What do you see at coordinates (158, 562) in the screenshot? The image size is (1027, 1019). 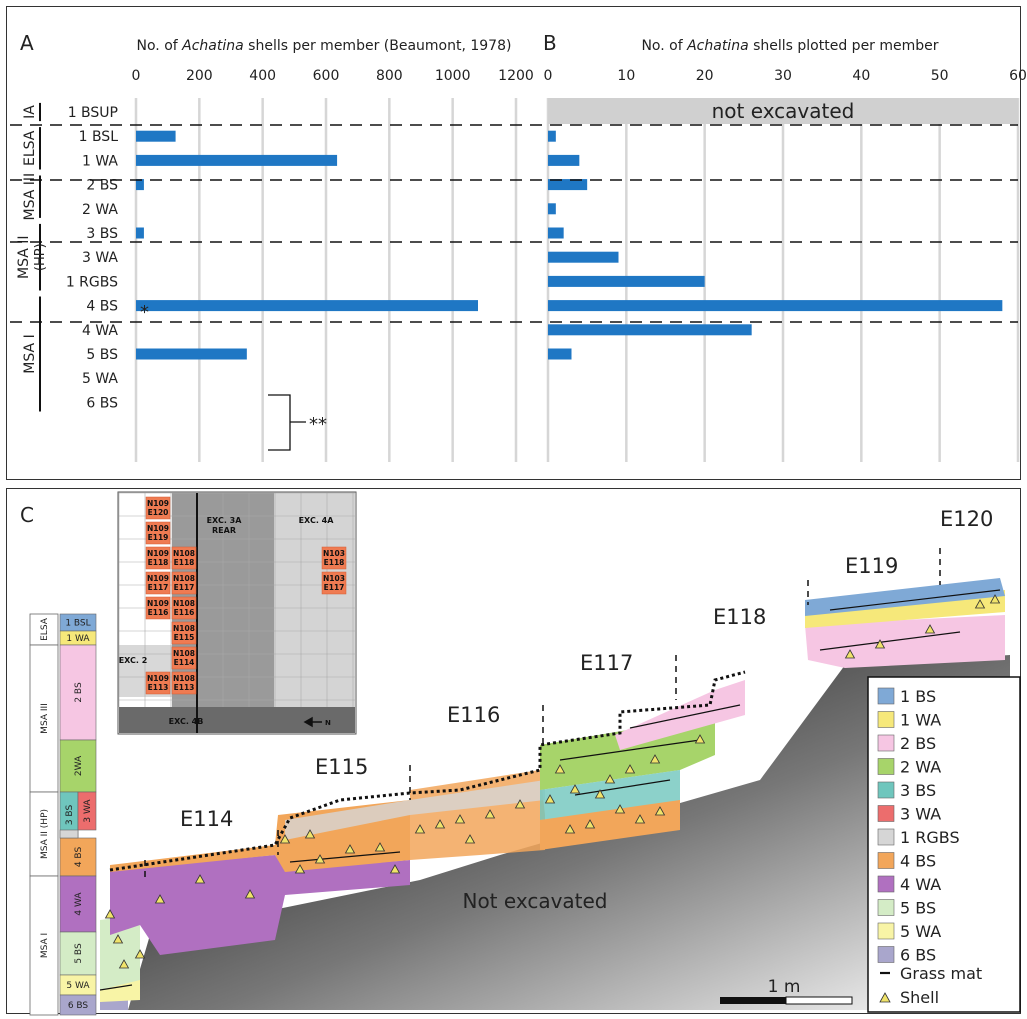 I see `inset-cell-line: E118` at bounding box center [158, 562].